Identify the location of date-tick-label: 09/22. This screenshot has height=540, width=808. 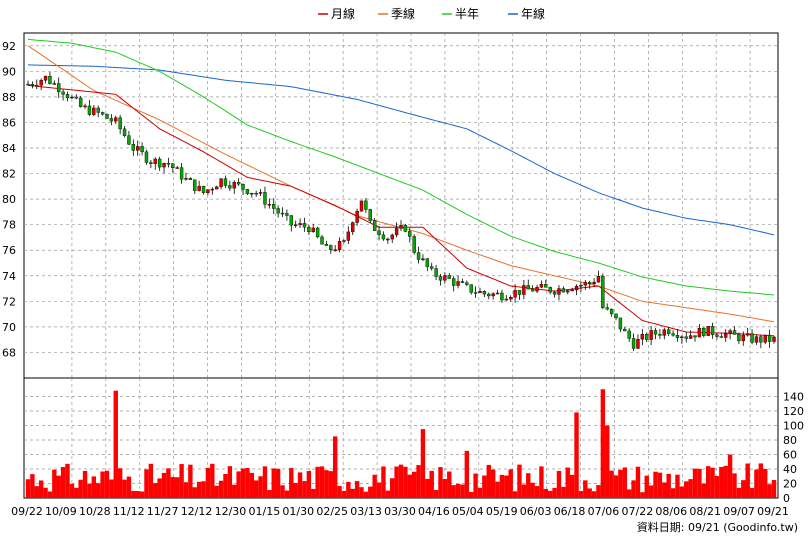
(27, 511).